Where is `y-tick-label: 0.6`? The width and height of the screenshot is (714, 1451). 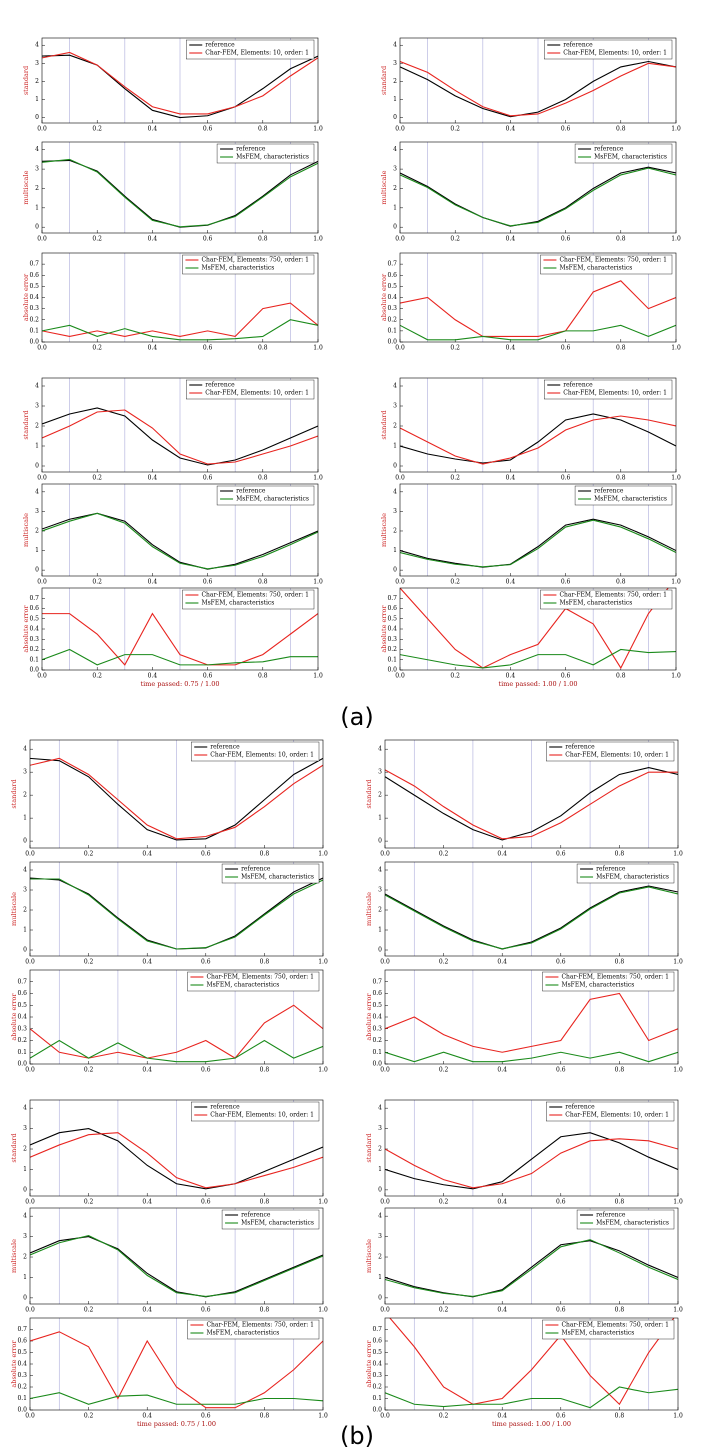
y-tick-label: 0.6 is located at coordinates (34, 275).